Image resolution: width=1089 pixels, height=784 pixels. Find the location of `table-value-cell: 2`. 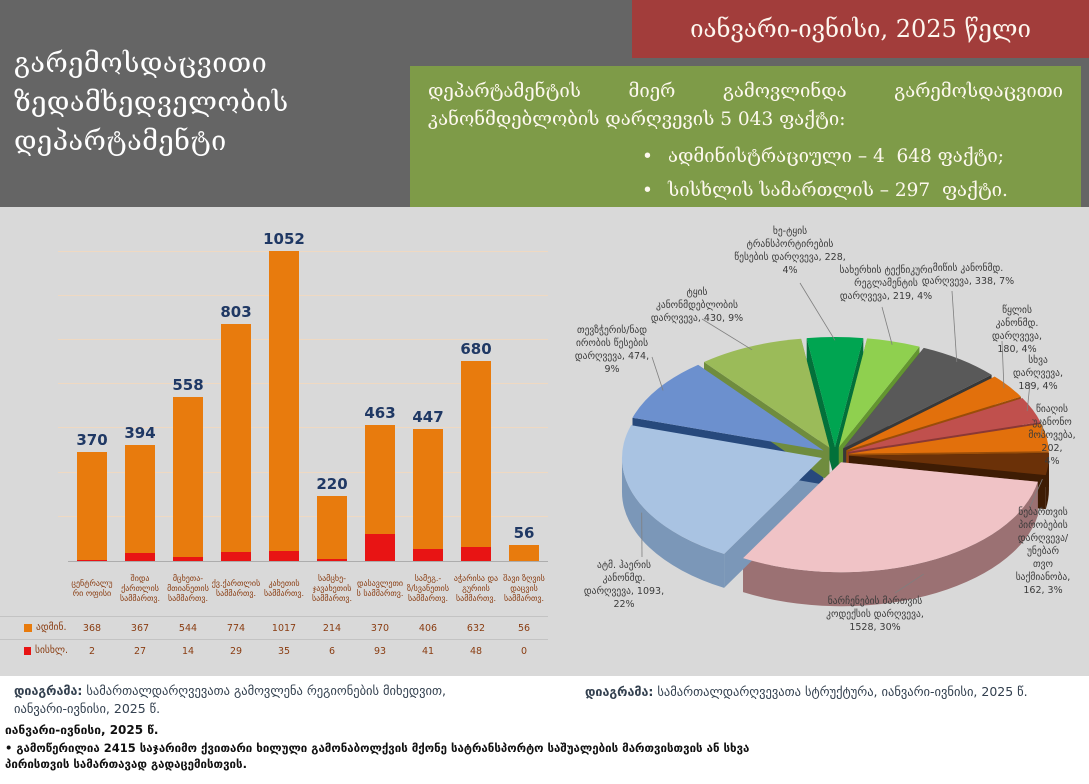

table-value-cell: 2 is located at coordinates (92, 650).